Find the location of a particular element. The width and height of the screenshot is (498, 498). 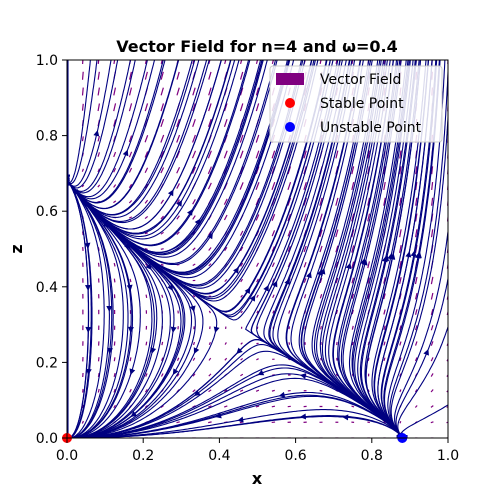

legend-label-vector-field: Vector Field is located at coordinates (360, 80).